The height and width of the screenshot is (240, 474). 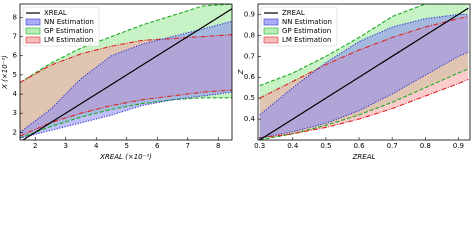 What do you see at coordinates (35, 146) in the screenshot?
I see `x-tick-label: 2` at bounding box center [35, 146].